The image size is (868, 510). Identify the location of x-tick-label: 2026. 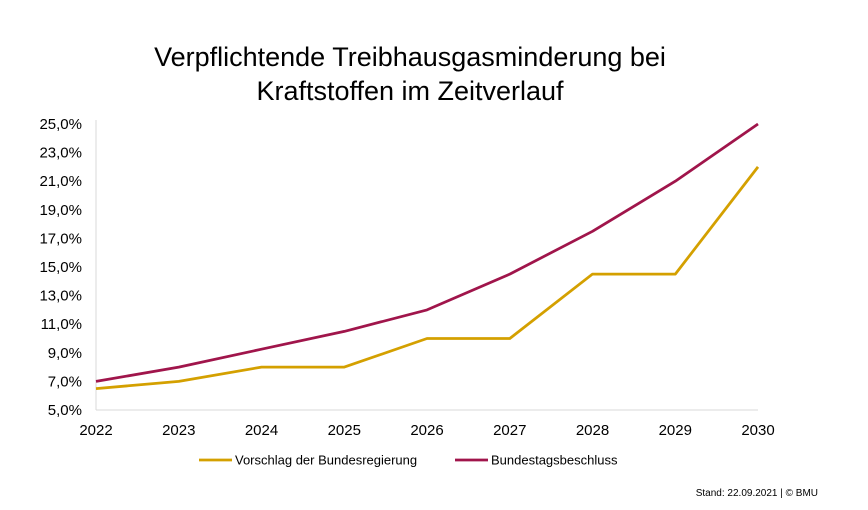
(426, 430).